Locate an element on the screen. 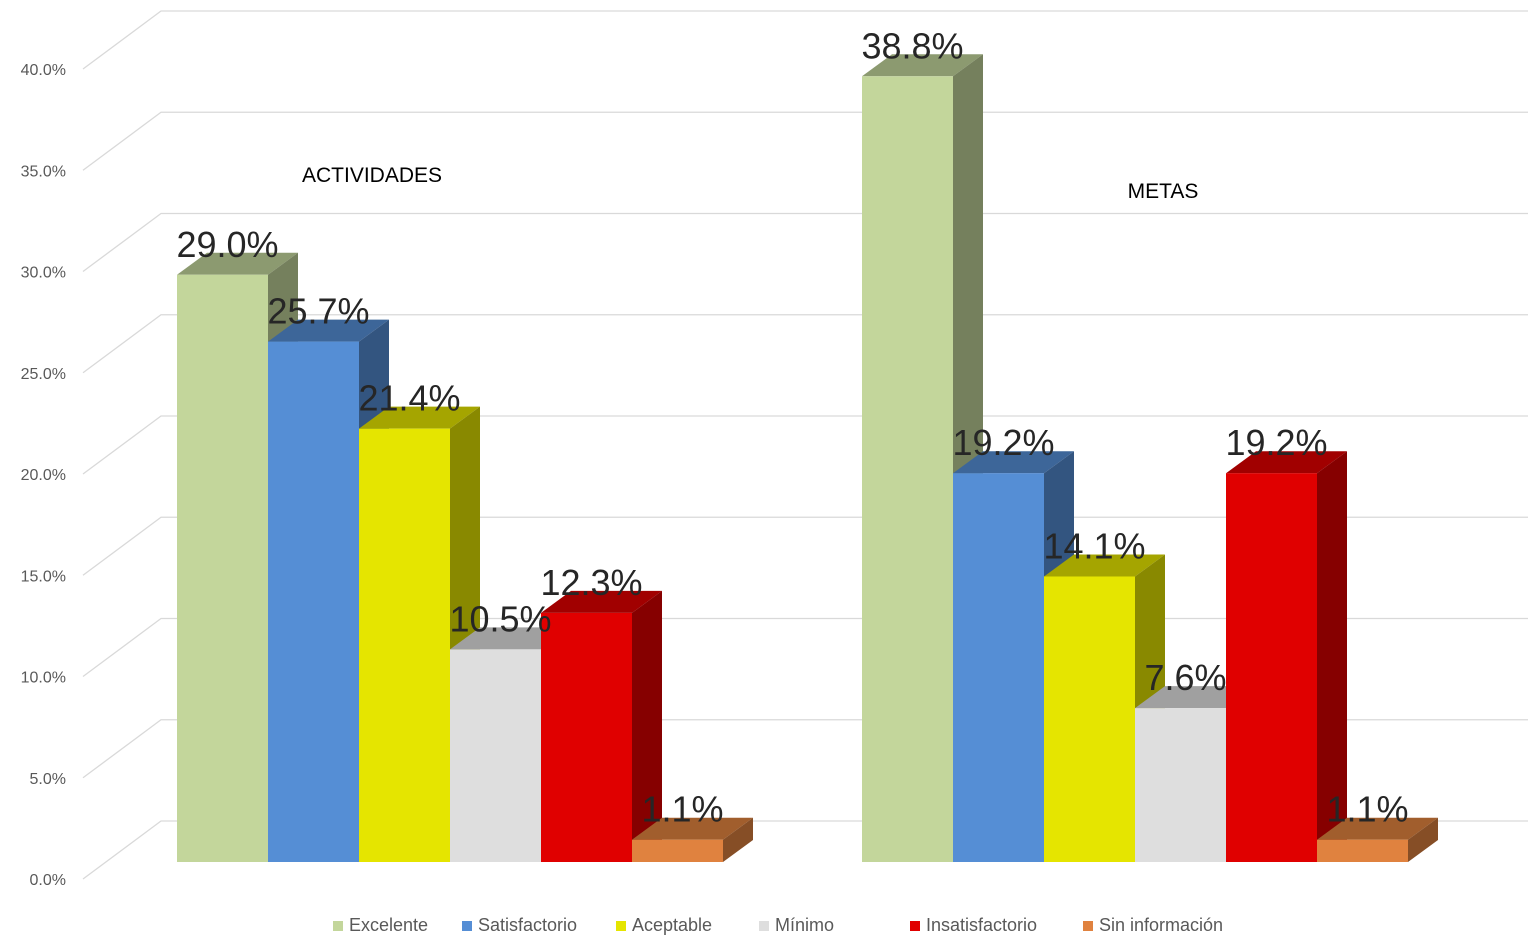 The height and width of the screenshot is (941, 1528). y-tick-label: 40.0% is located at coordinates (43, 70).